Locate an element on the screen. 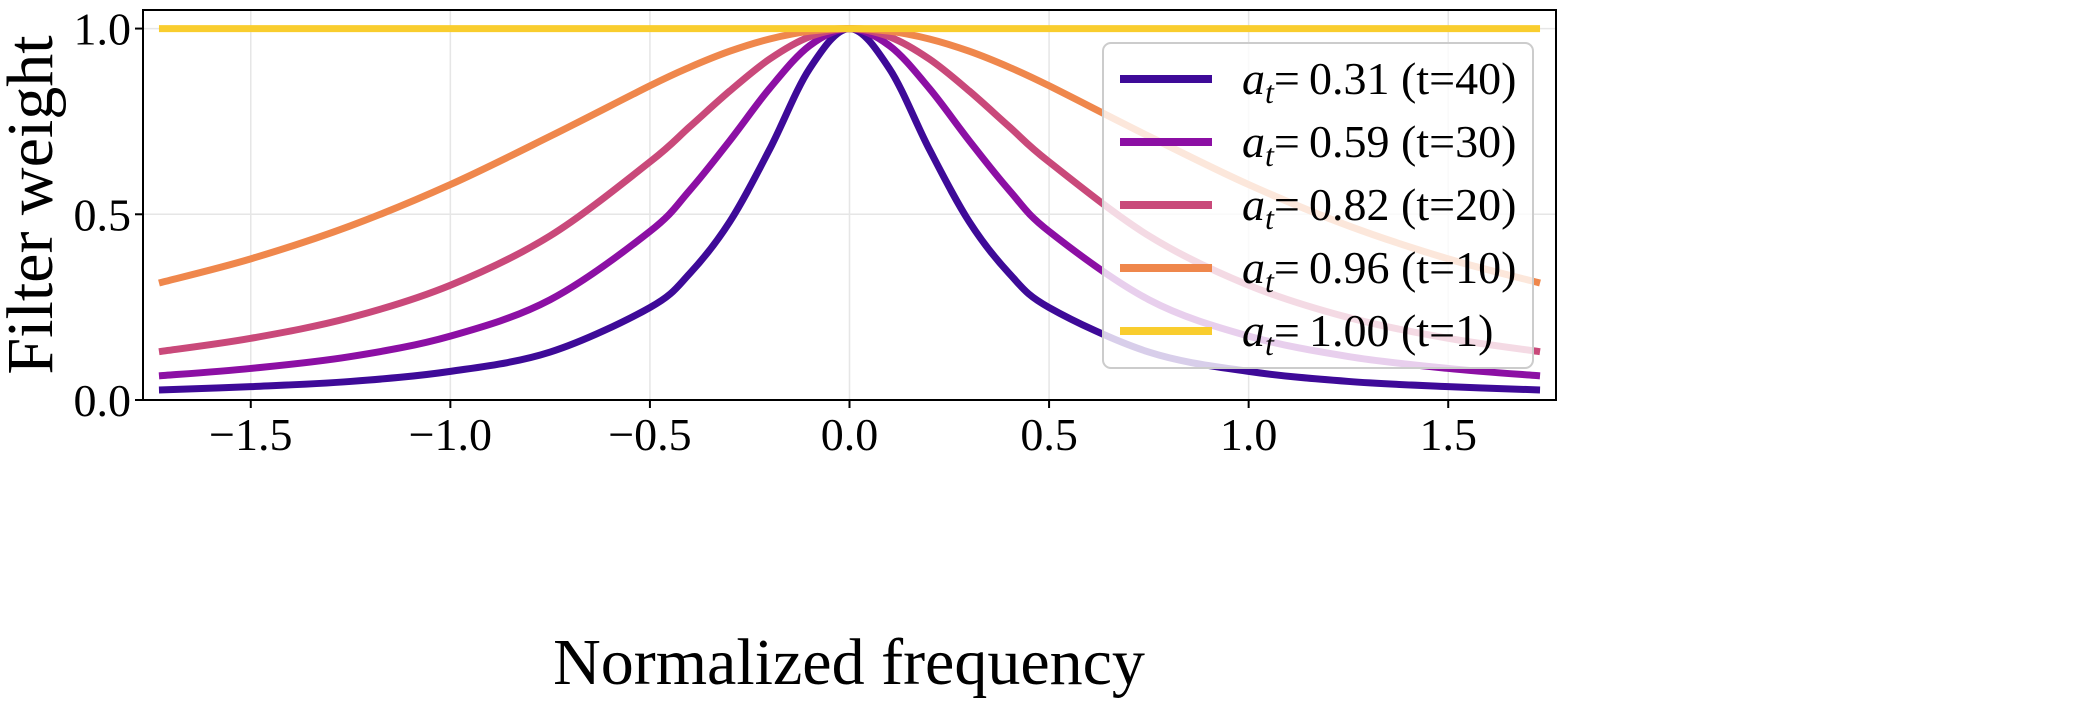 Image resolution: width=2085 pixels, height=705 pixels. legend-entry: at= 0.96 (t=10) is located at coordinates (1318, 270).